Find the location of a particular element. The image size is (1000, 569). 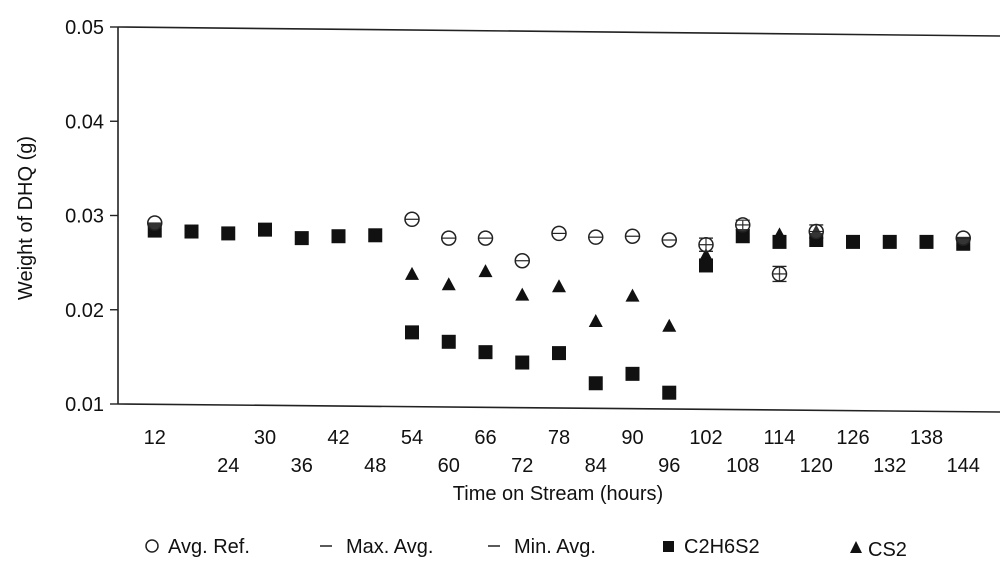

x-axis-line is located at coordinates (558, 408).